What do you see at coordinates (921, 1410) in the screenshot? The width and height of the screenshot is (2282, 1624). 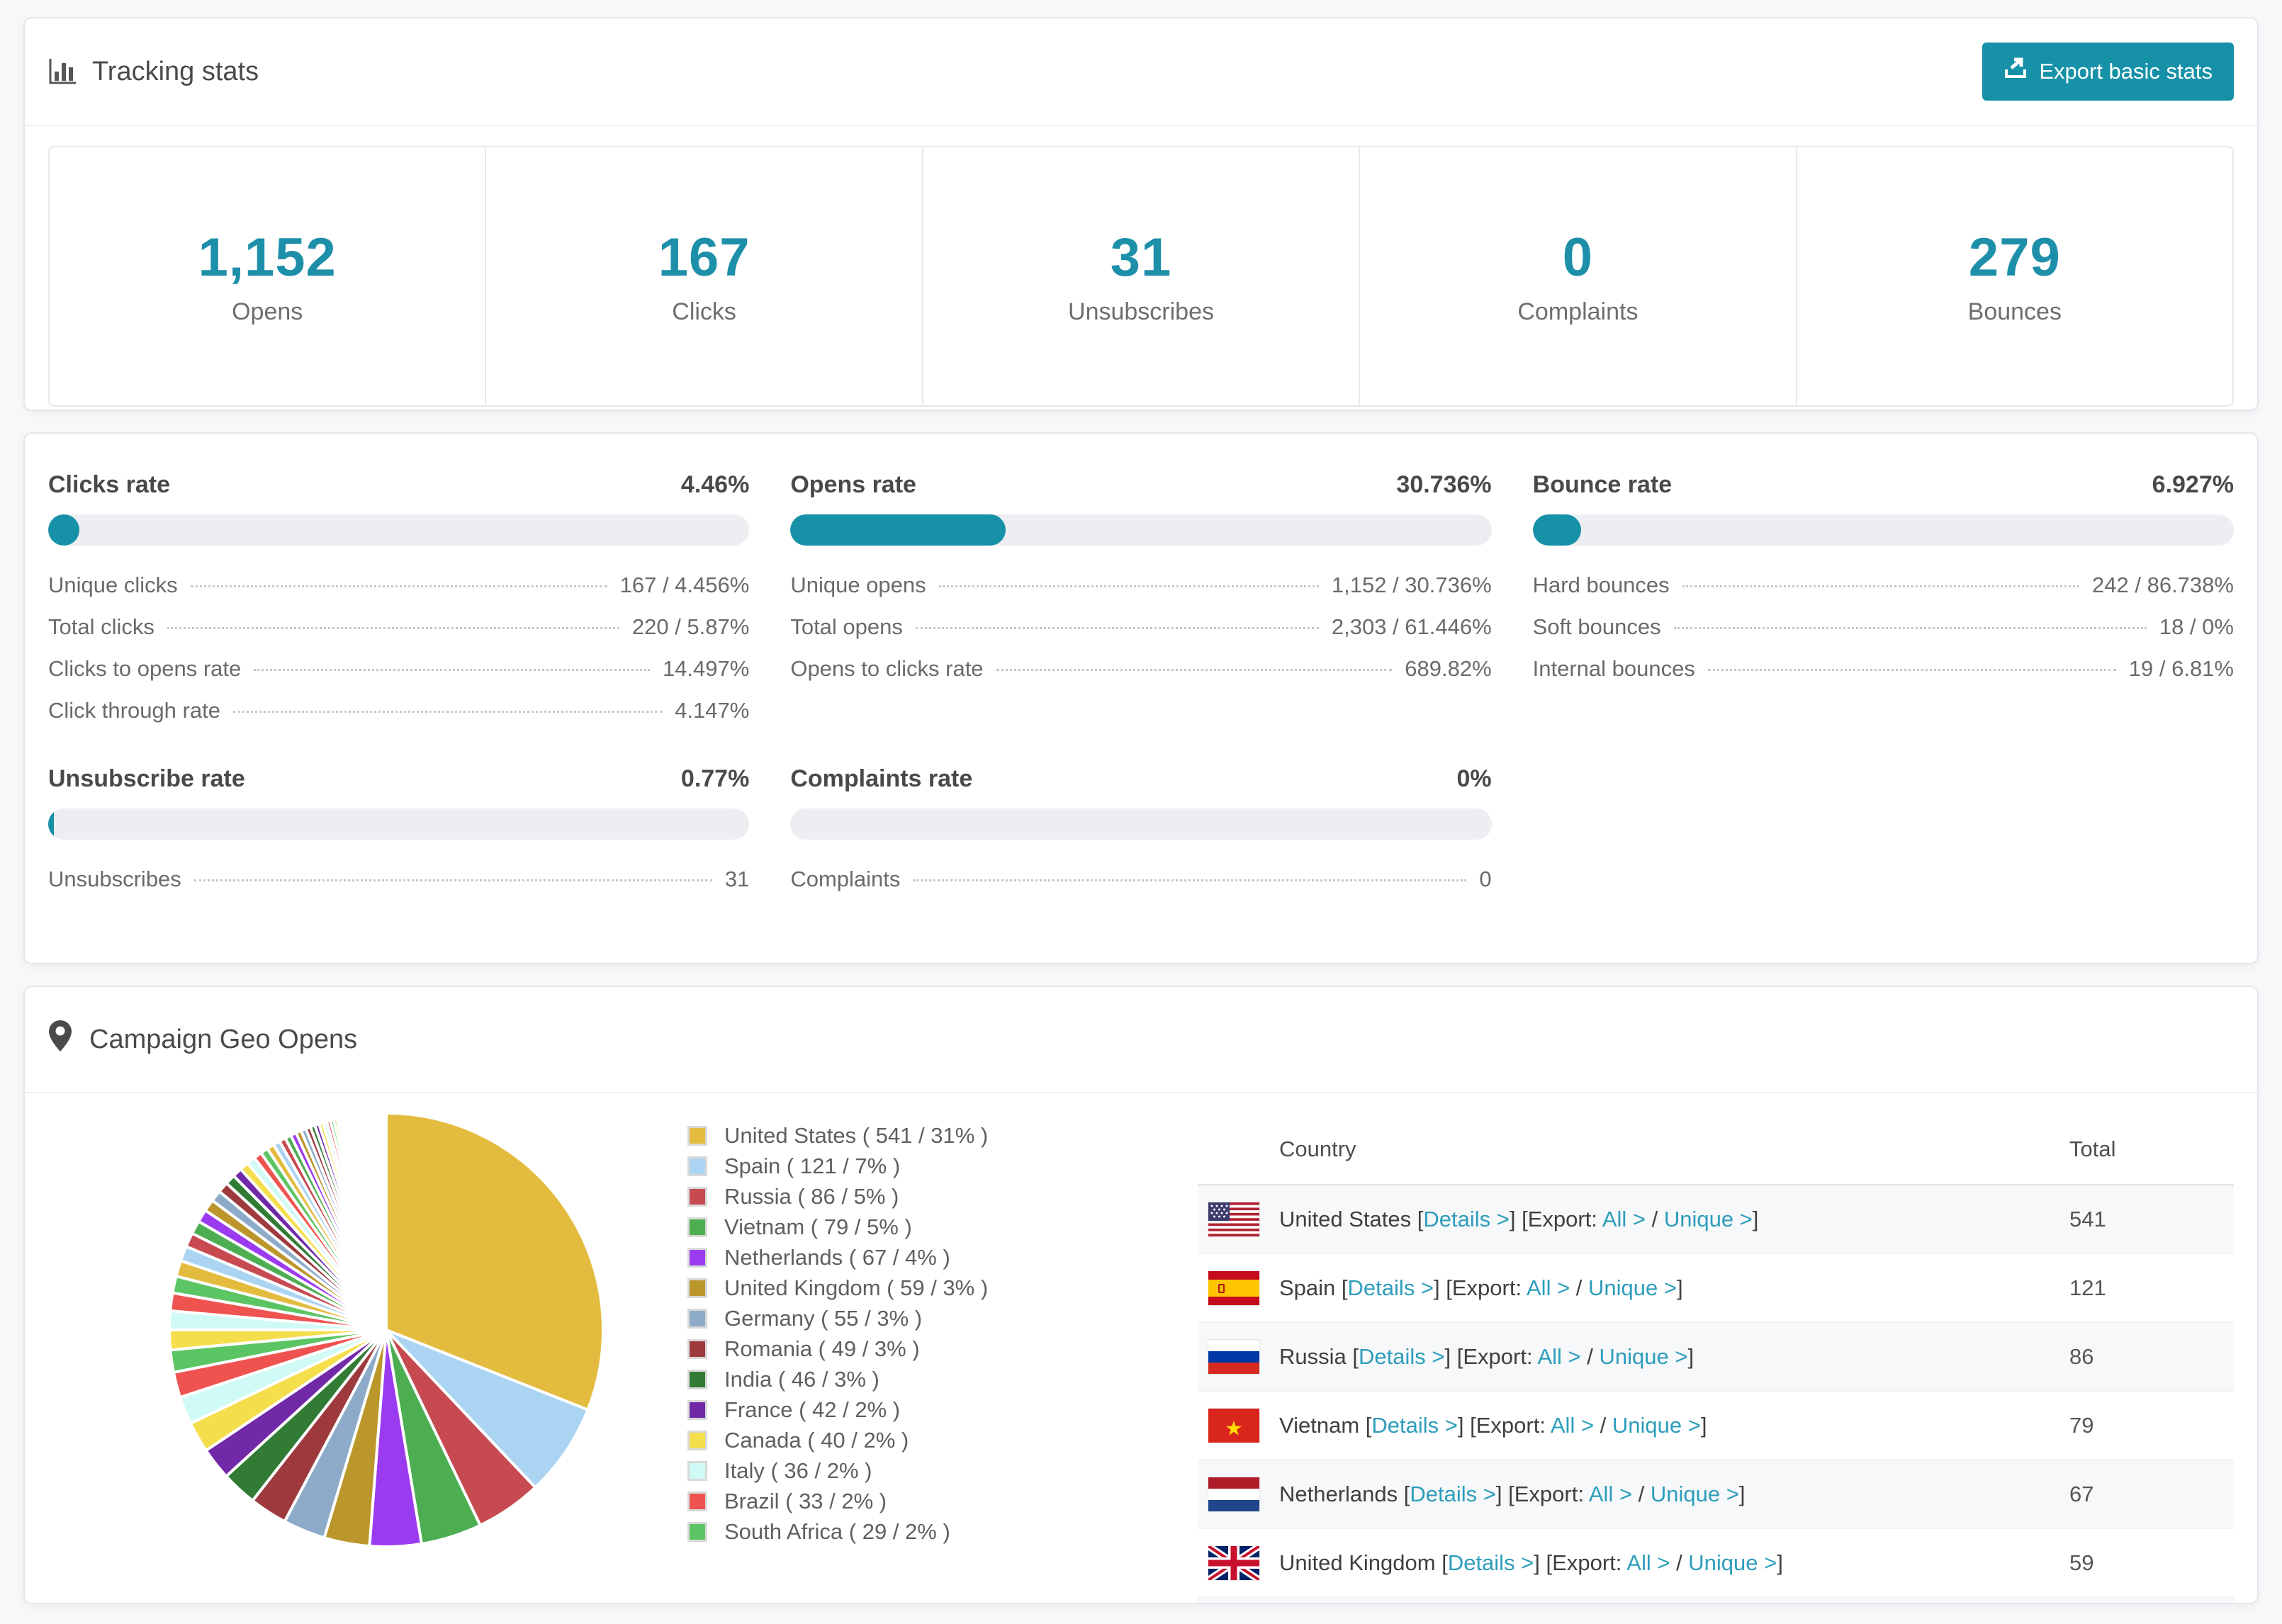 I see `legend-item-france: France ( 42 / 2% )` at bounding box center [921, 1410].